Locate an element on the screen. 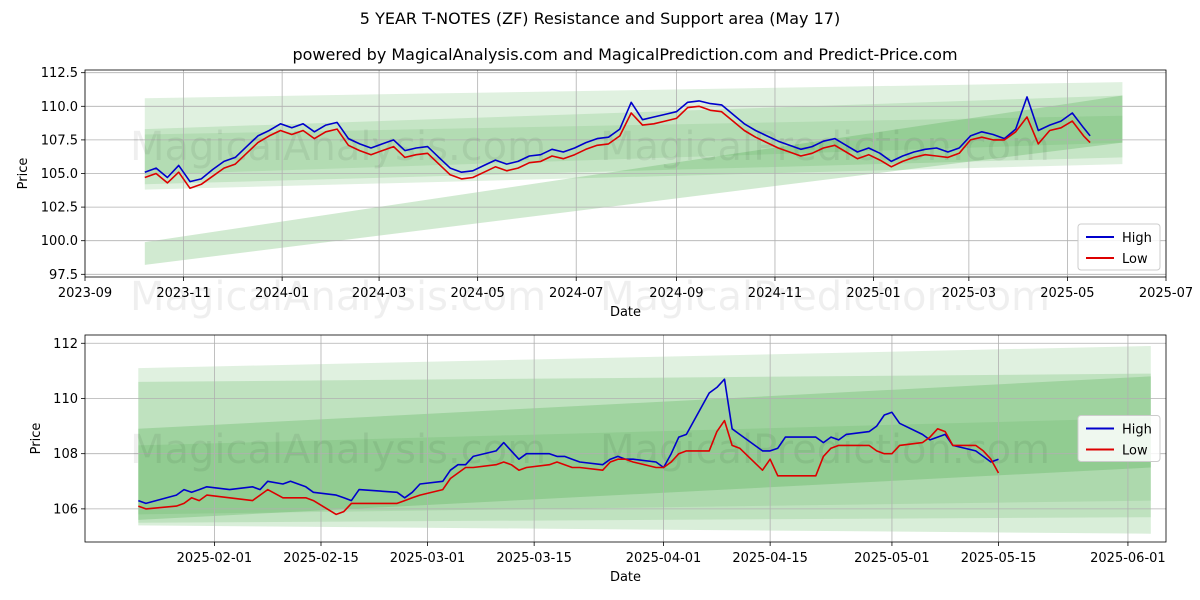 This screenshot has height=600, width=1200. x-tick-label: 2025-05-01 is located at coordinates (892, 558).